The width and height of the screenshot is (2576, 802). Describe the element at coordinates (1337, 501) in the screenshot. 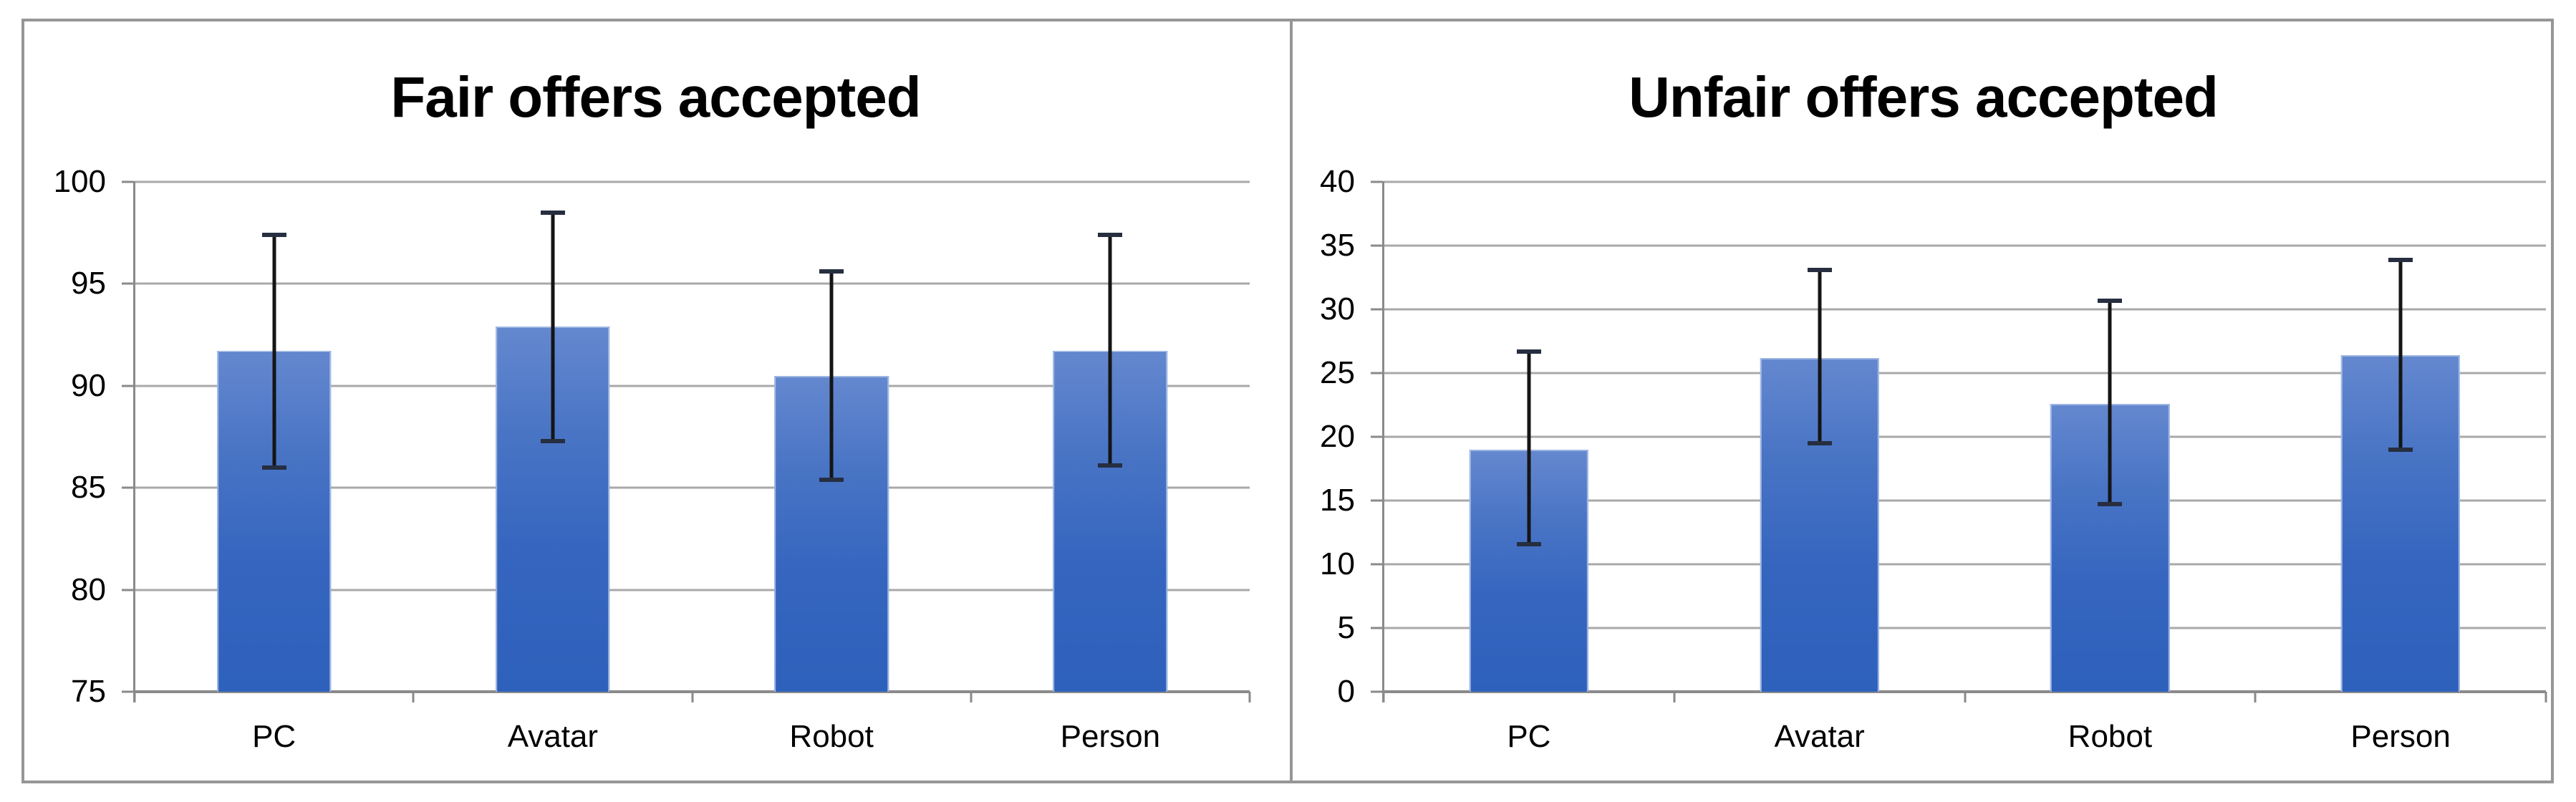

I see `y-tick-label-15: 15` at that location.